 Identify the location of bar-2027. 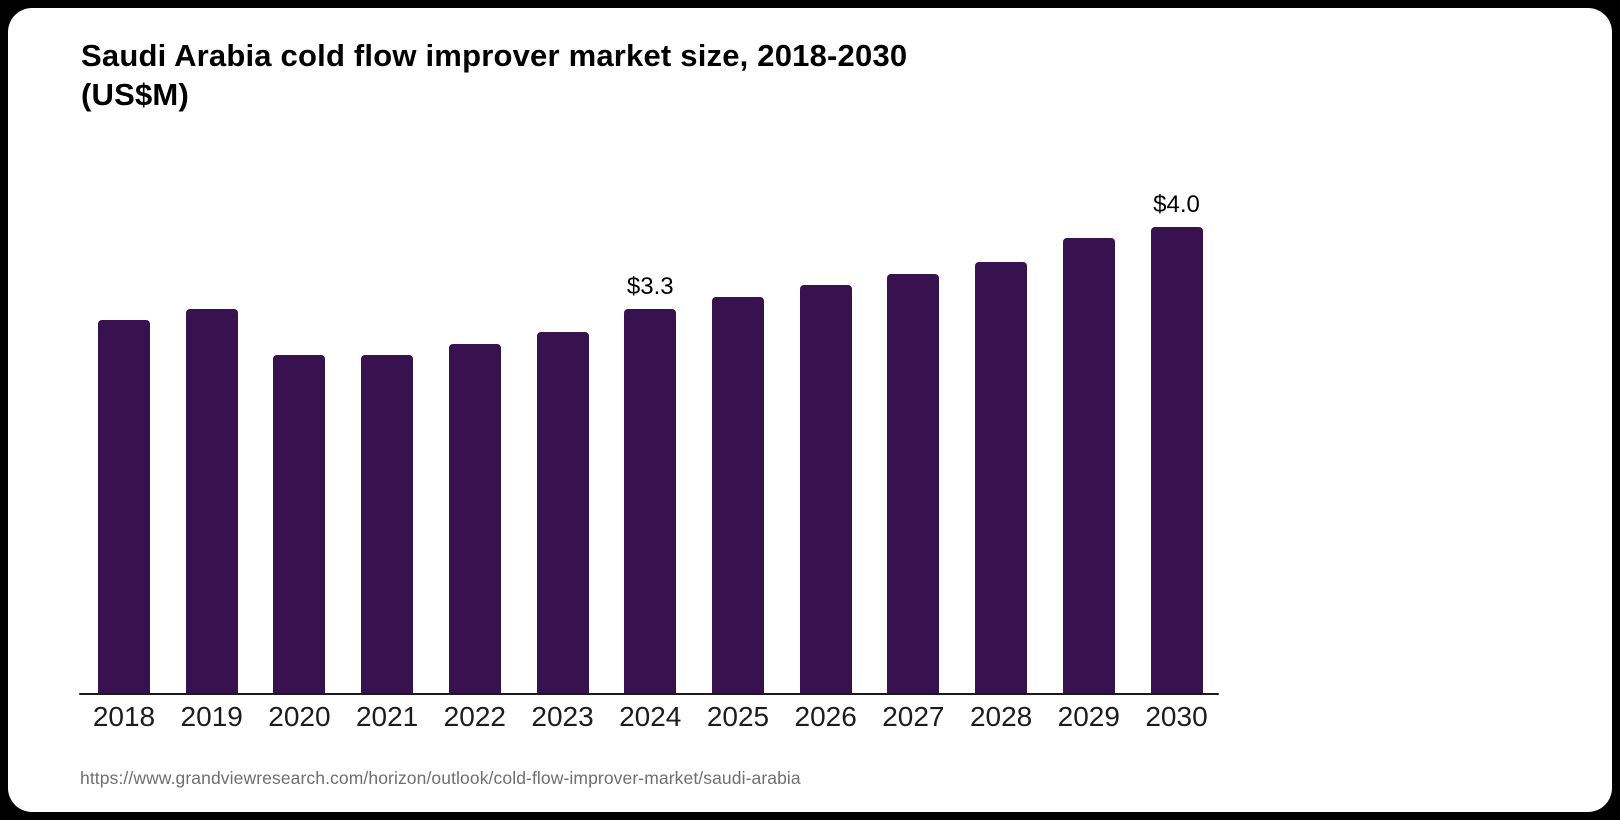
(913, 483).